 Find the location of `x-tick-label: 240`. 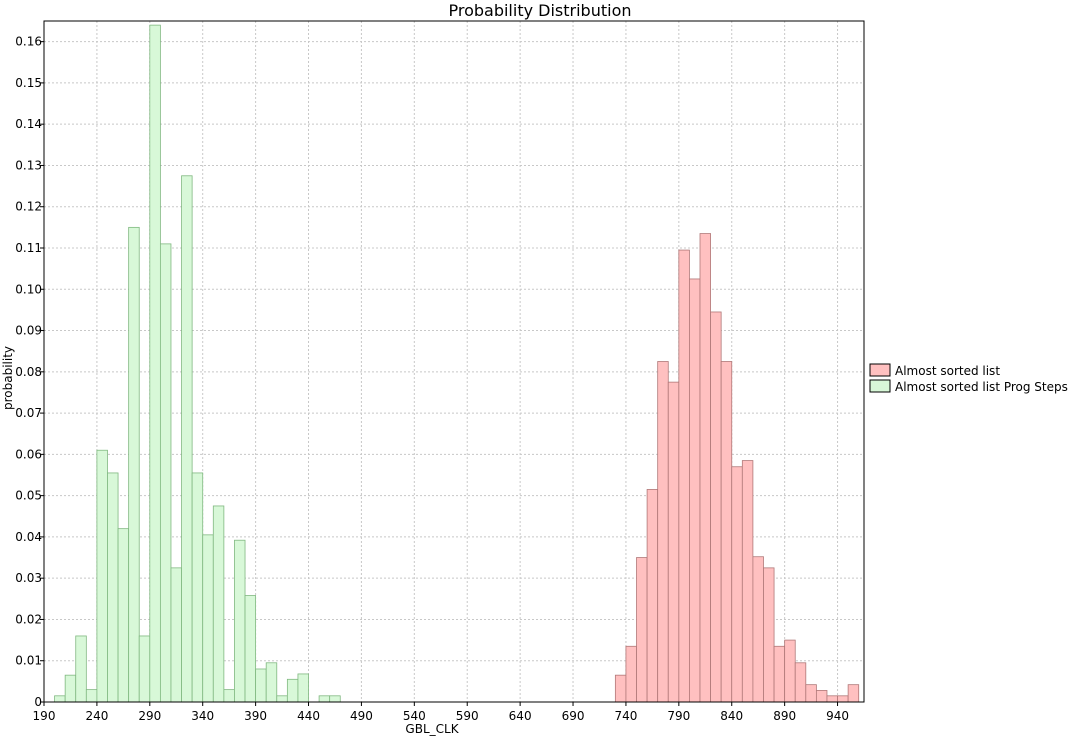

x-tick-label: 240 is located at coordinates (96, 716).